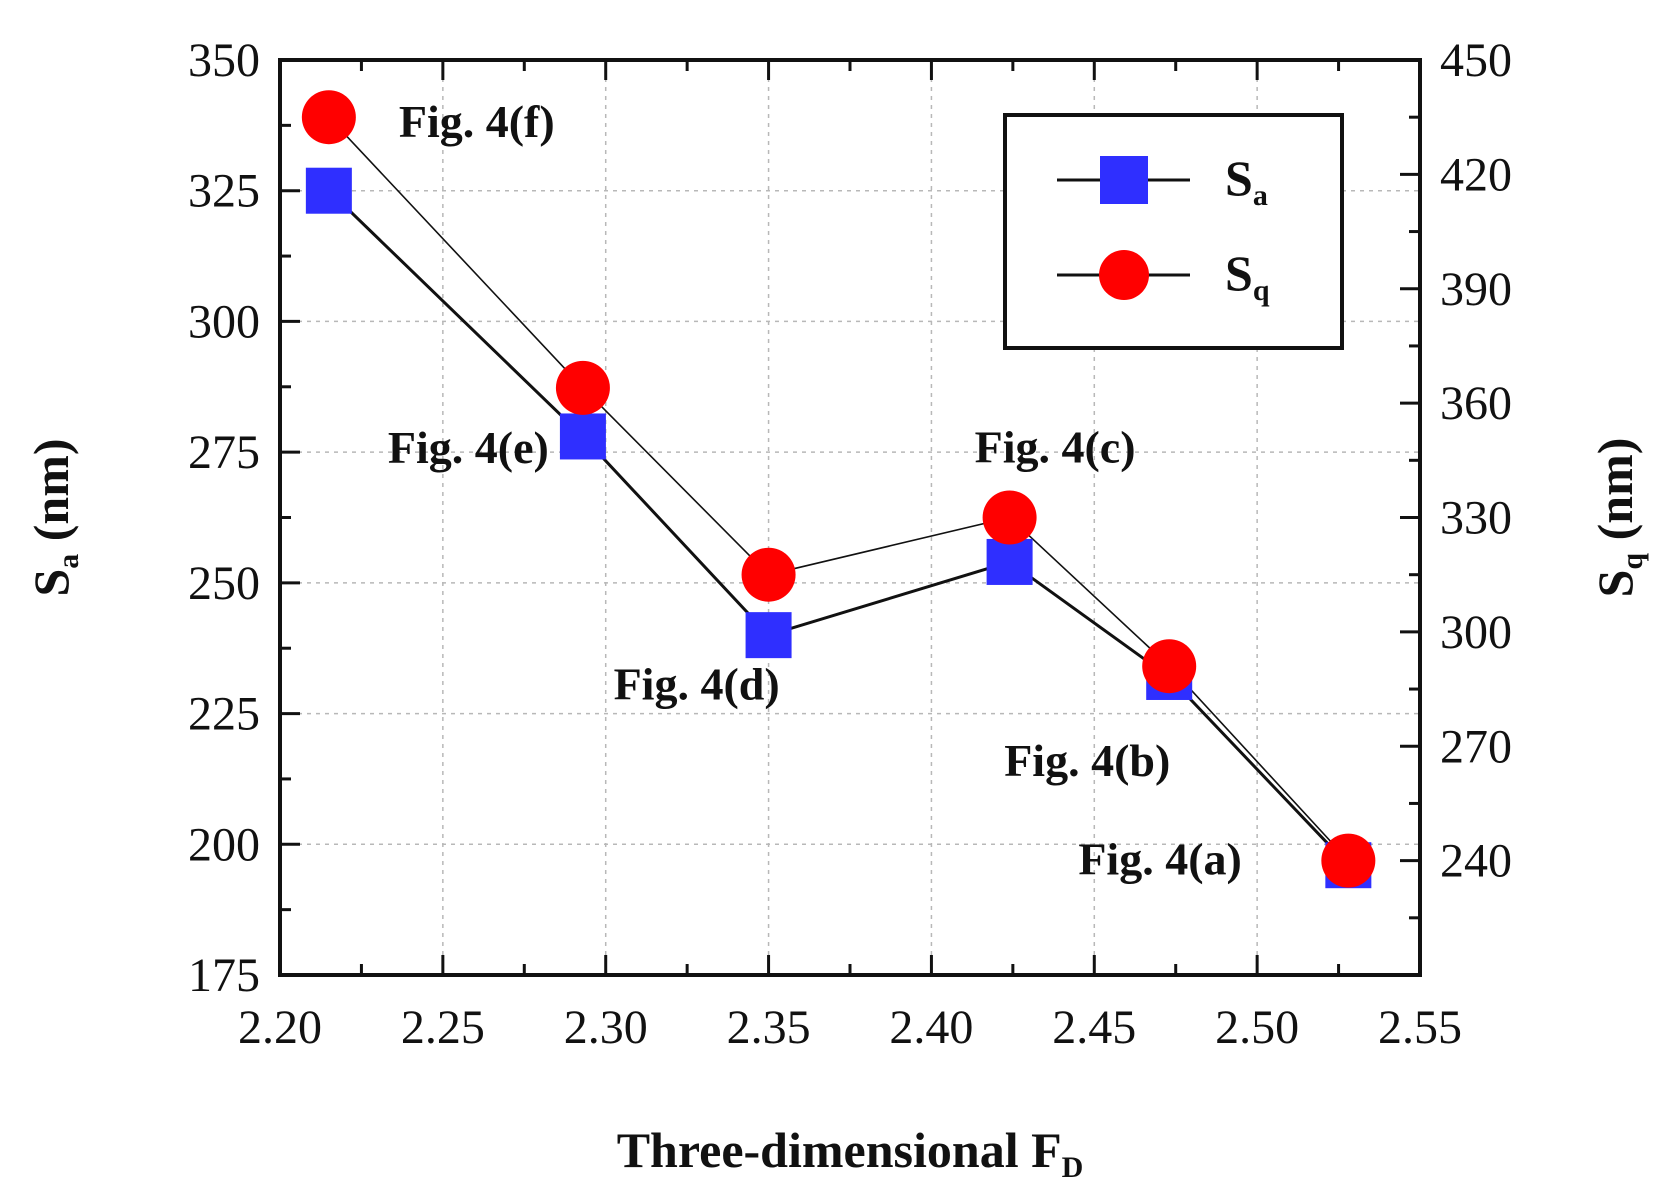 The width and height of the screenshot is (1672, 1200). I want to click on y-left-tick-label: 325, so click(224, 191).